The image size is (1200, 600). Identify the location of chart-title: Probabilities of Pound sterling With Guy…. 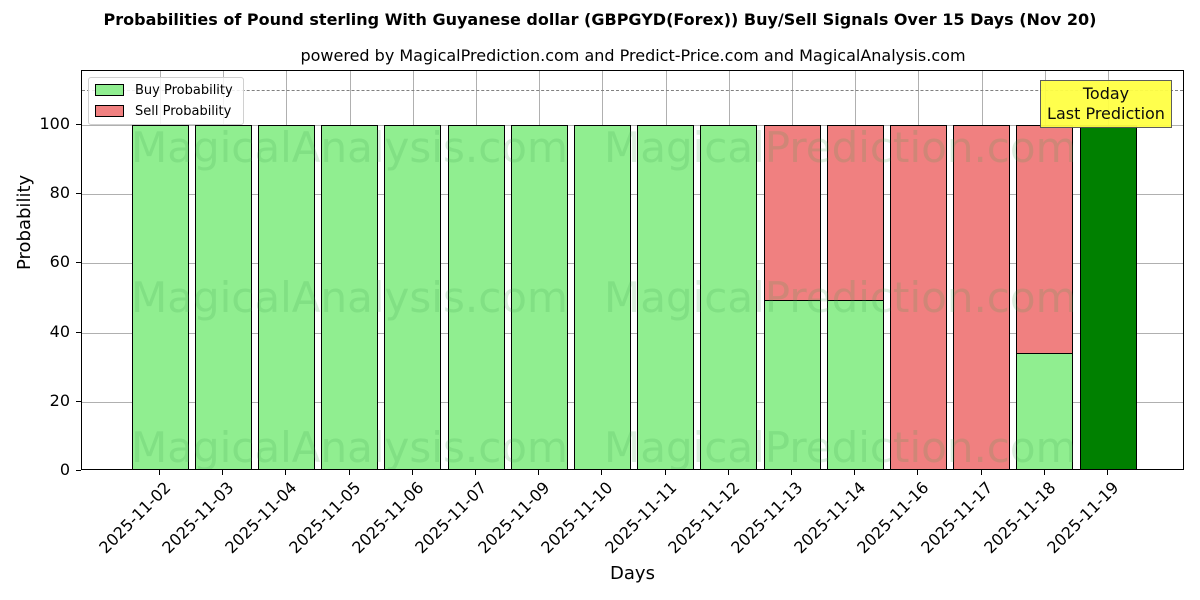
(600, 19).